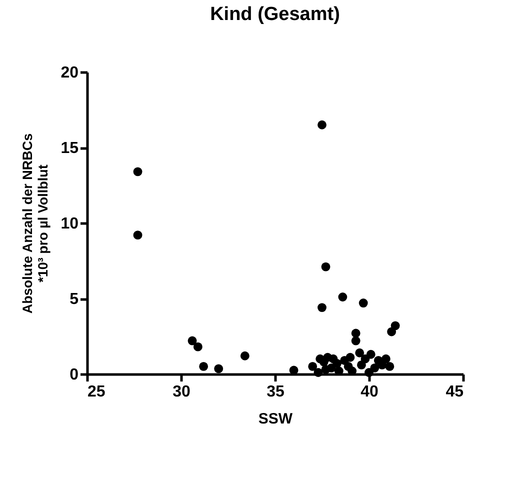 The image size is (506, 479). What do you see at coordinates (97, 392) in the screenshot?
I see `x-tick-label: 25` at bounding box center [97, 392].